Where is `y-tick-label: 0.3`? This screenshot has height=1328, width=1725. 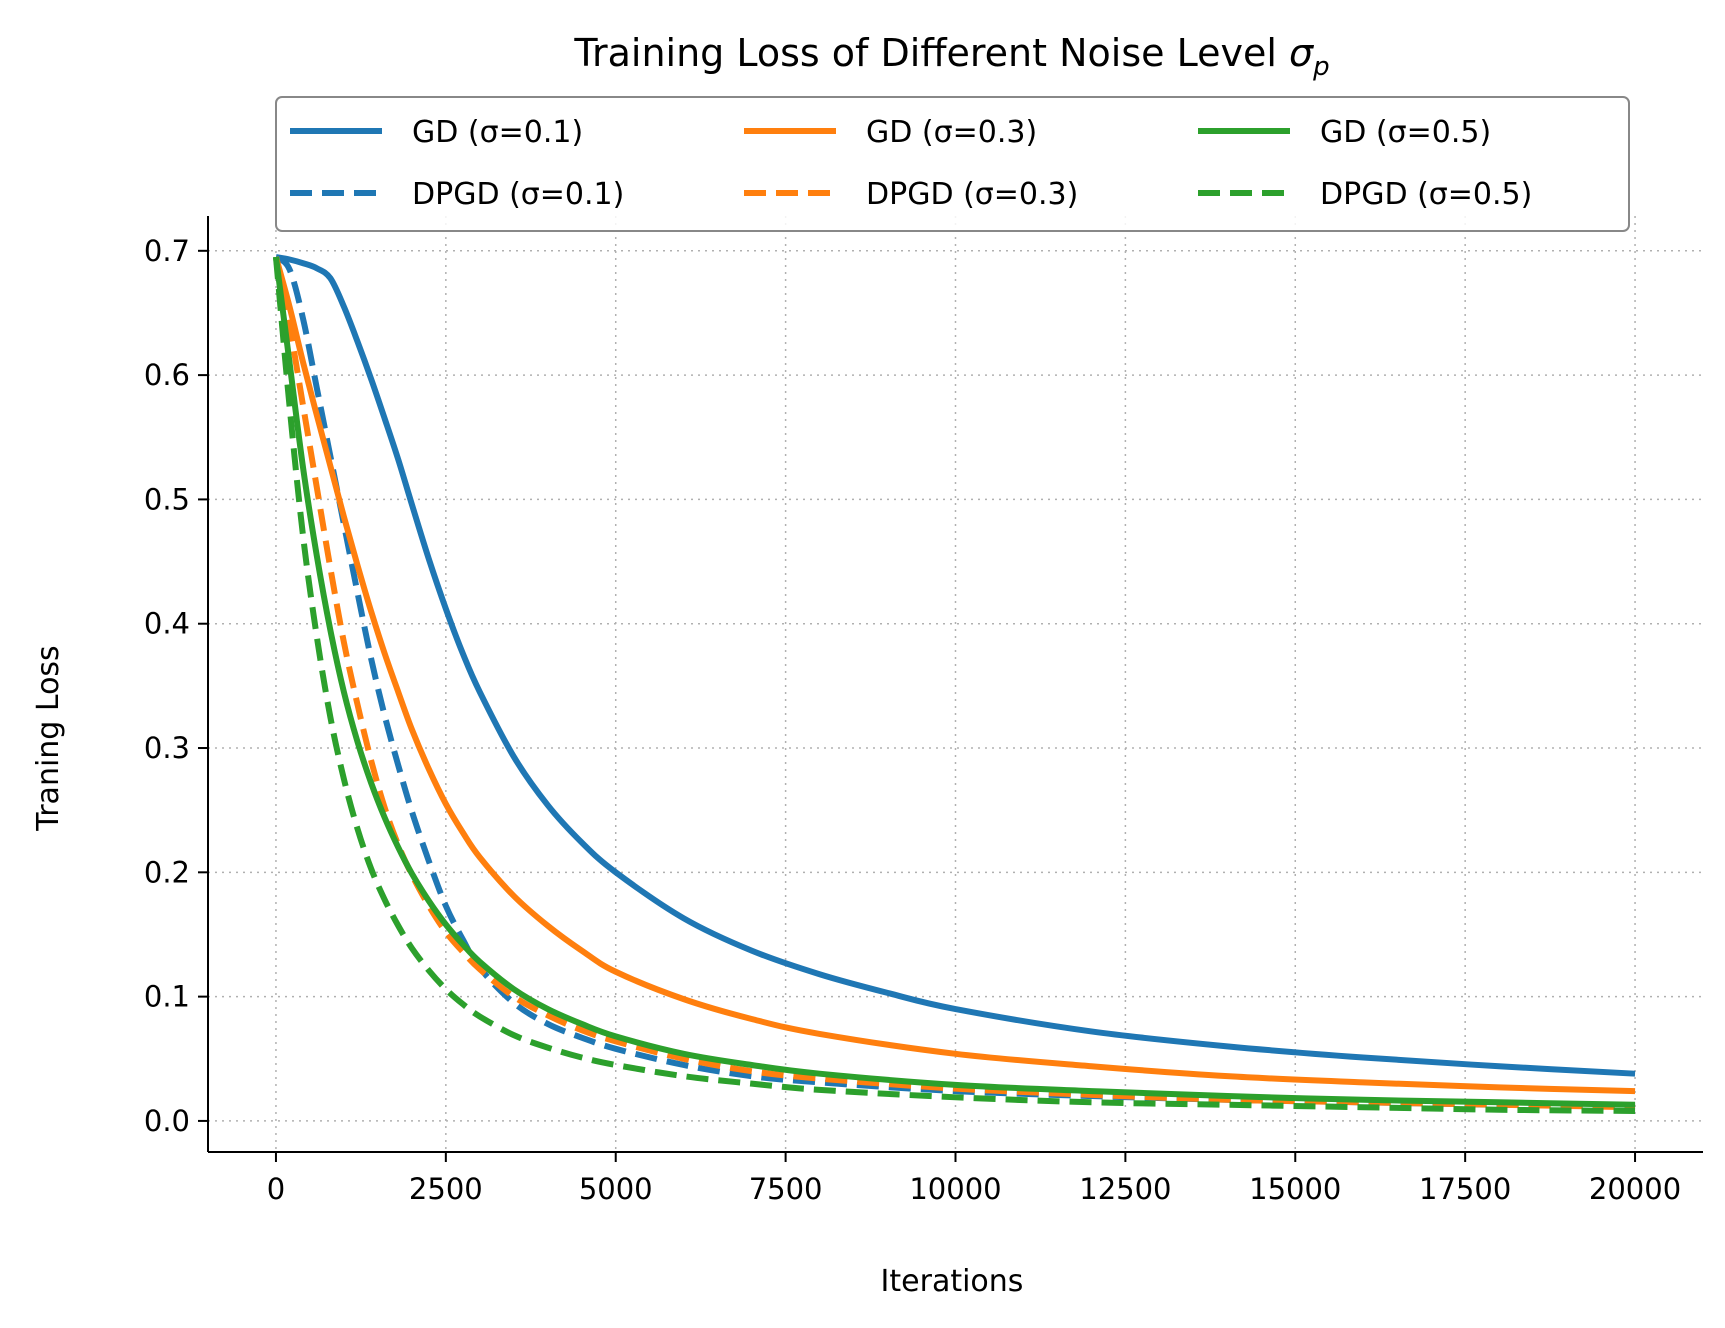 y-tick-label: 0.3 is located at coordinates (167, 748).